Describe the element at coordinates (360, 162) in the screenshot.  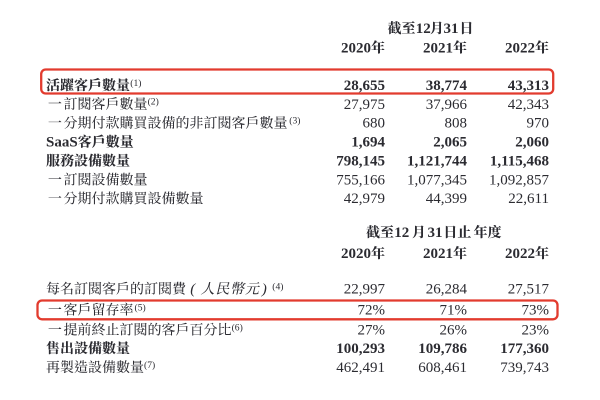
I see `svg-text: 798,145` at that location.